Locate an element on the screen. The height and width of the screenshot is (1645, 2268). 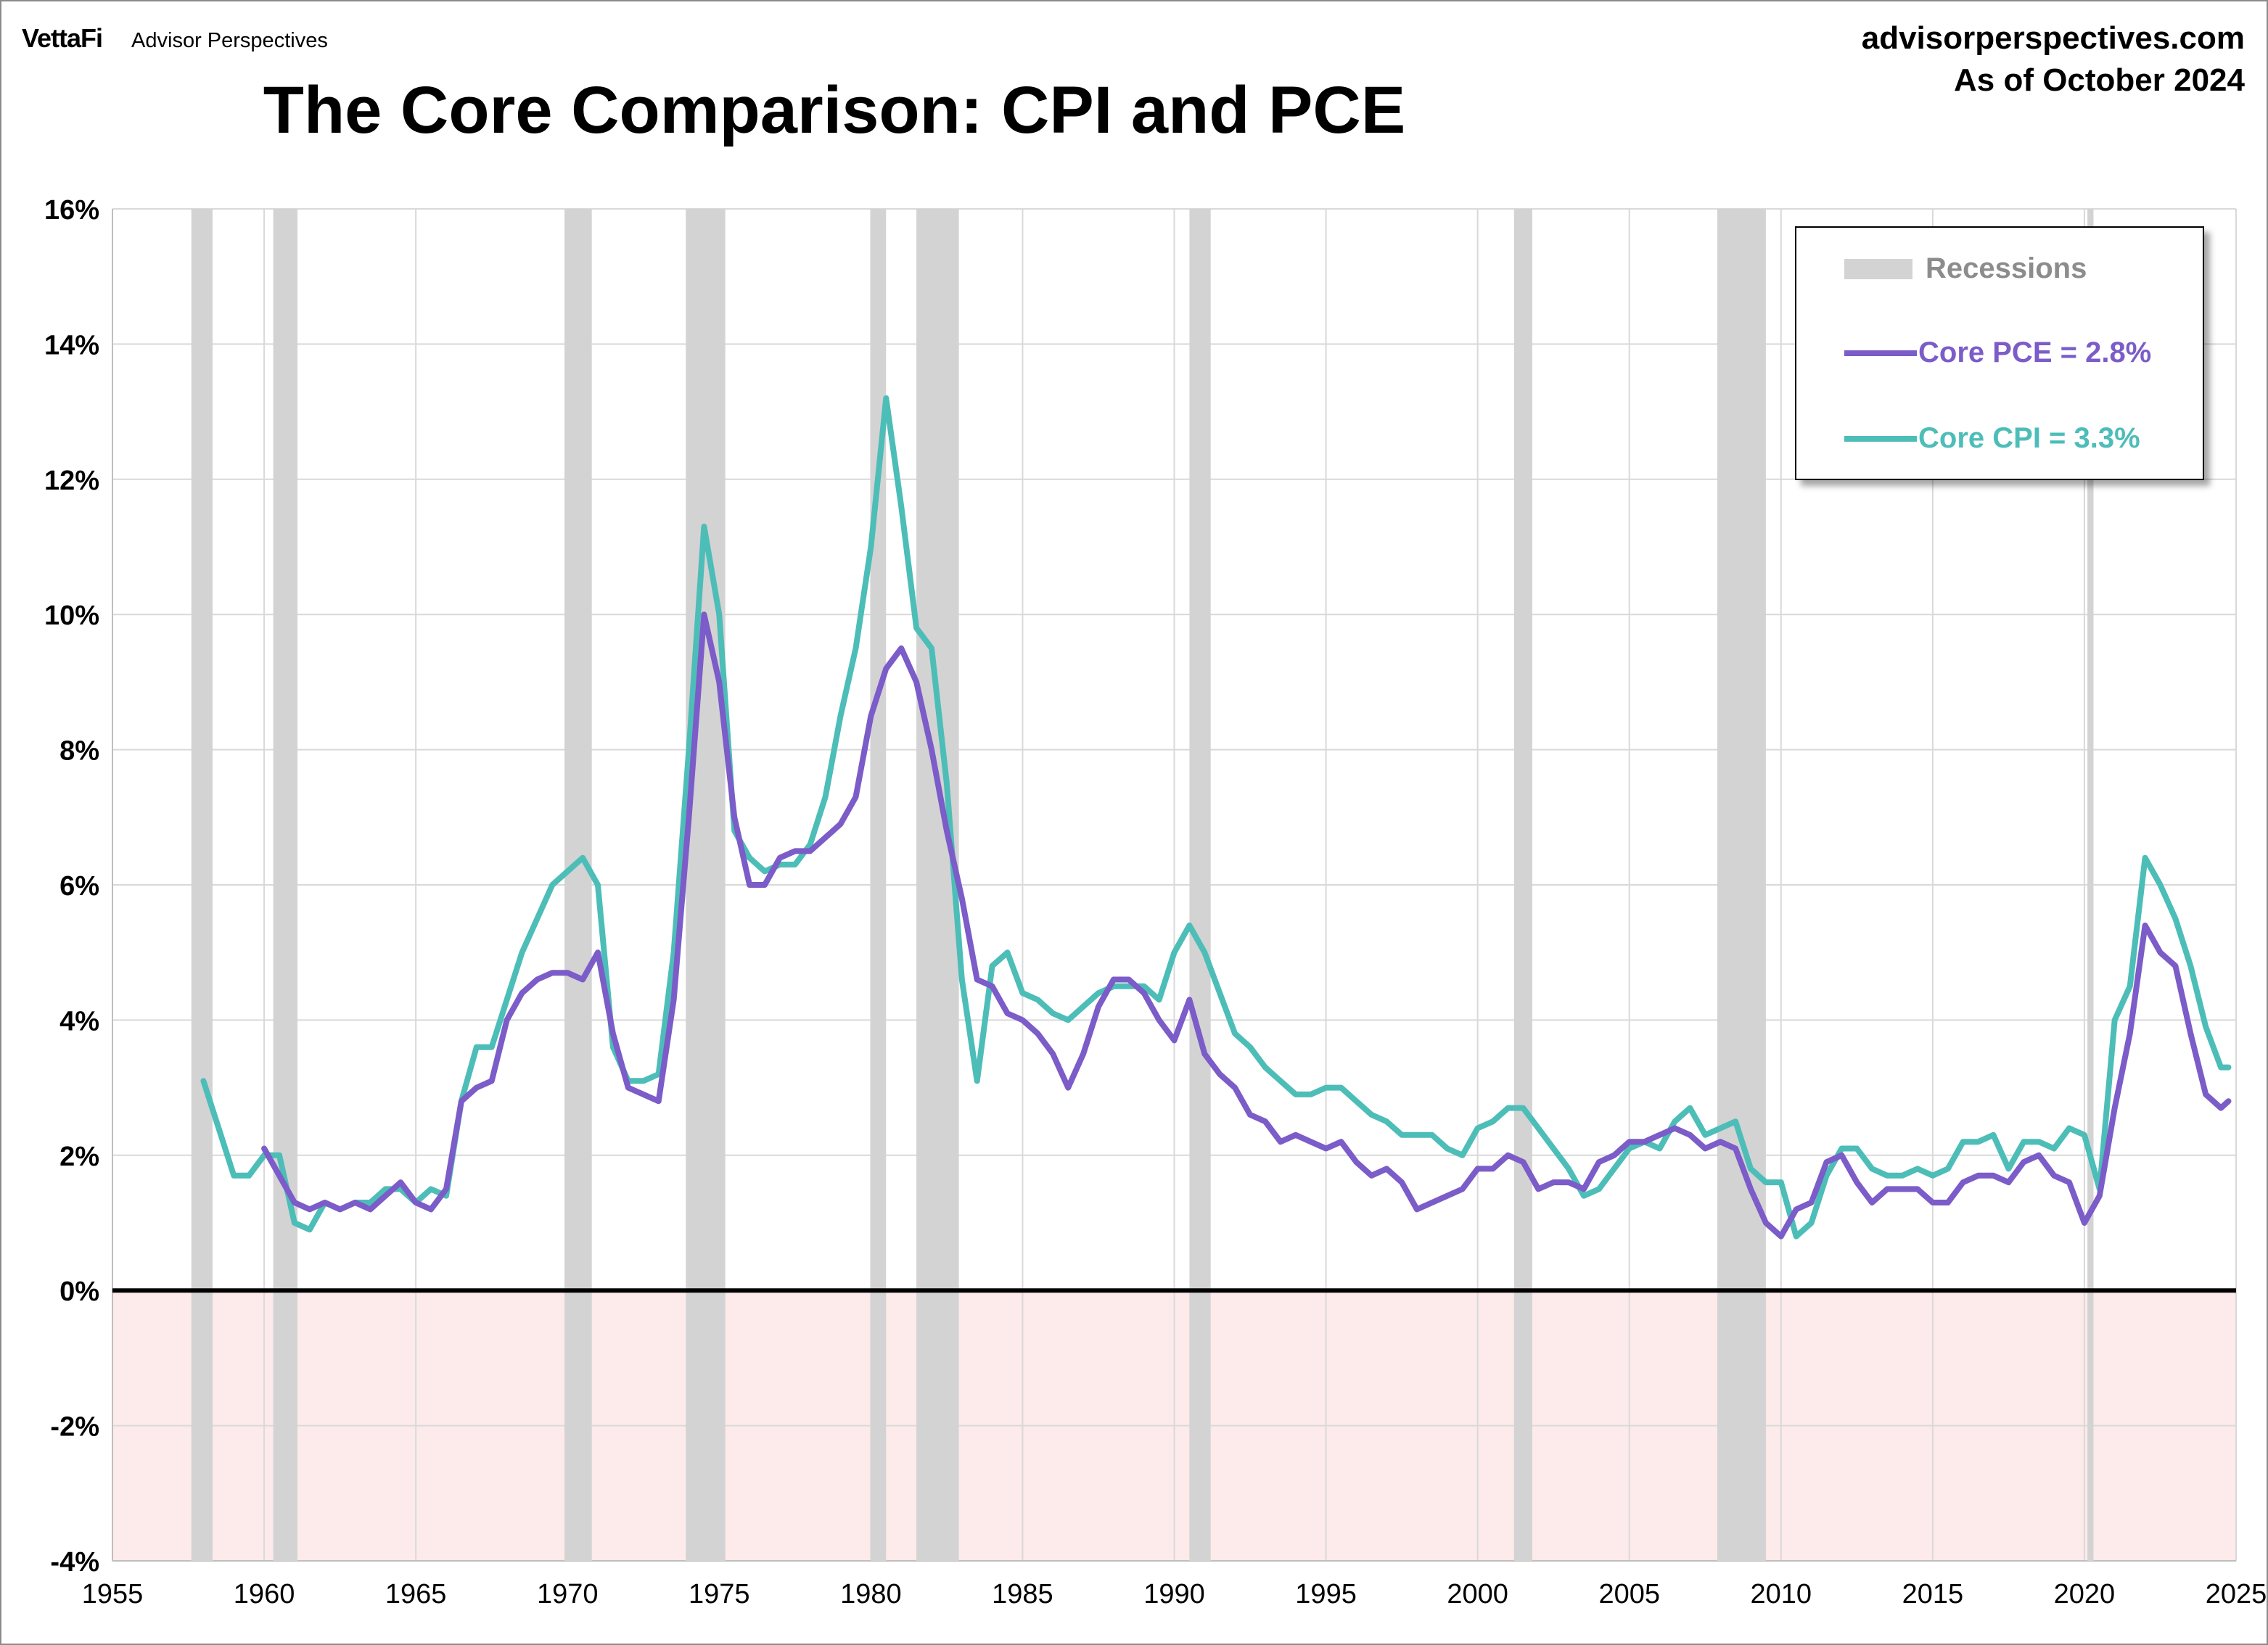
y-tick-label: 10% is located at coordinates (71, 616).